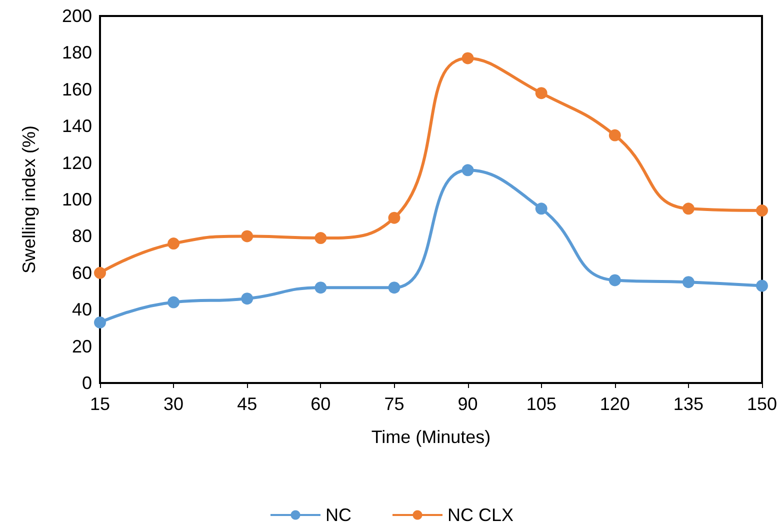 This screenshot has width=783, height=529. I want to click on y-tick-label: 40, so click(82, 310).